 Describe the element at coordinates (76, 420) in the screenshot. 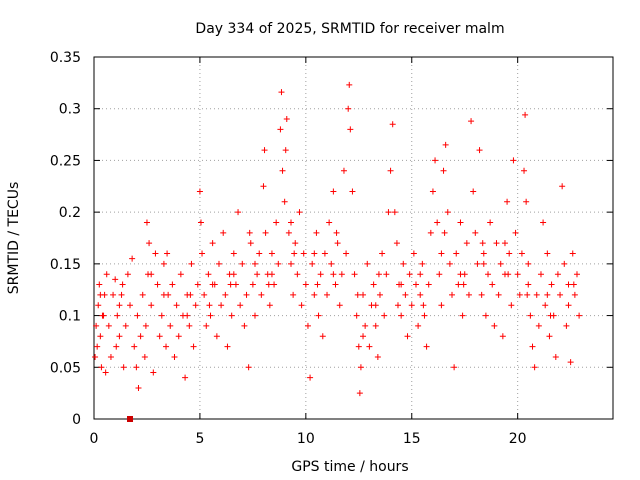

I see `y-tick-label: 0` at that location.